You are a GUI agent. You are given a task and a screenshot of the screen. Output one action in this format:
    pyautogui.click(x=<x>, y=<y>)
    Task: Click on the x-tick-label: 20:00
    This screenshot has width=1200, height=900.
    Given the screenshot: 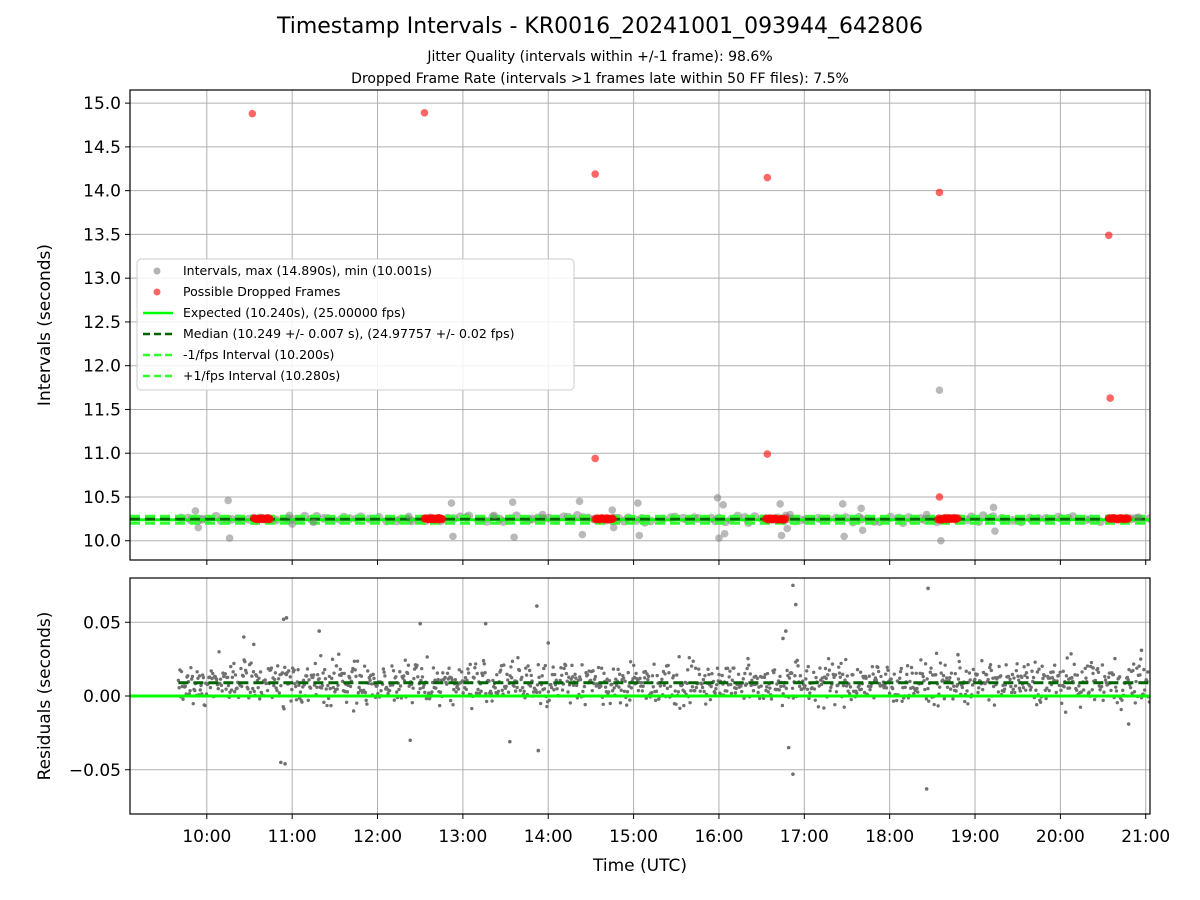 What is the action you would take?
    pyautogui.click(x=1060, y=837)
    